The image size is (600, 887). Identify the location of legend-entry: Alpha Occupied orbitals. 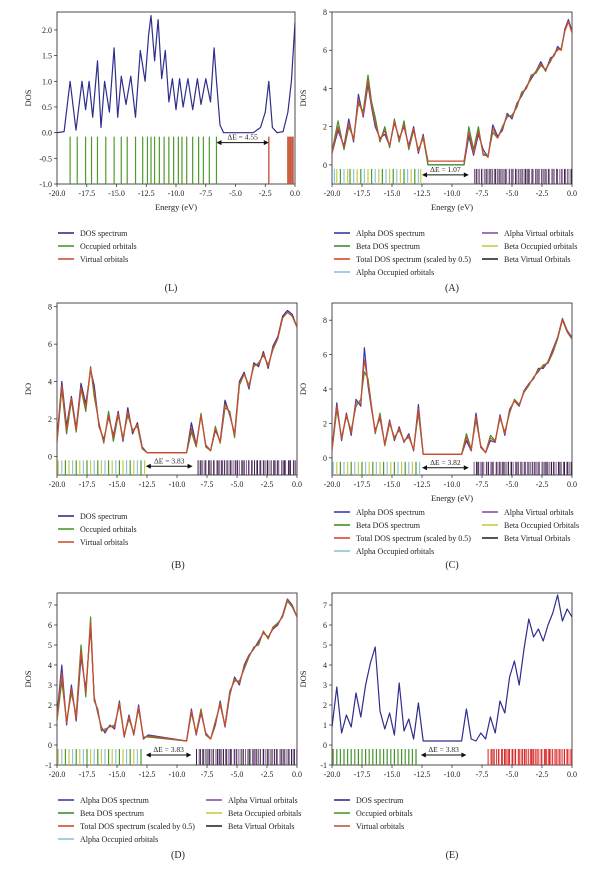
(119, 839).